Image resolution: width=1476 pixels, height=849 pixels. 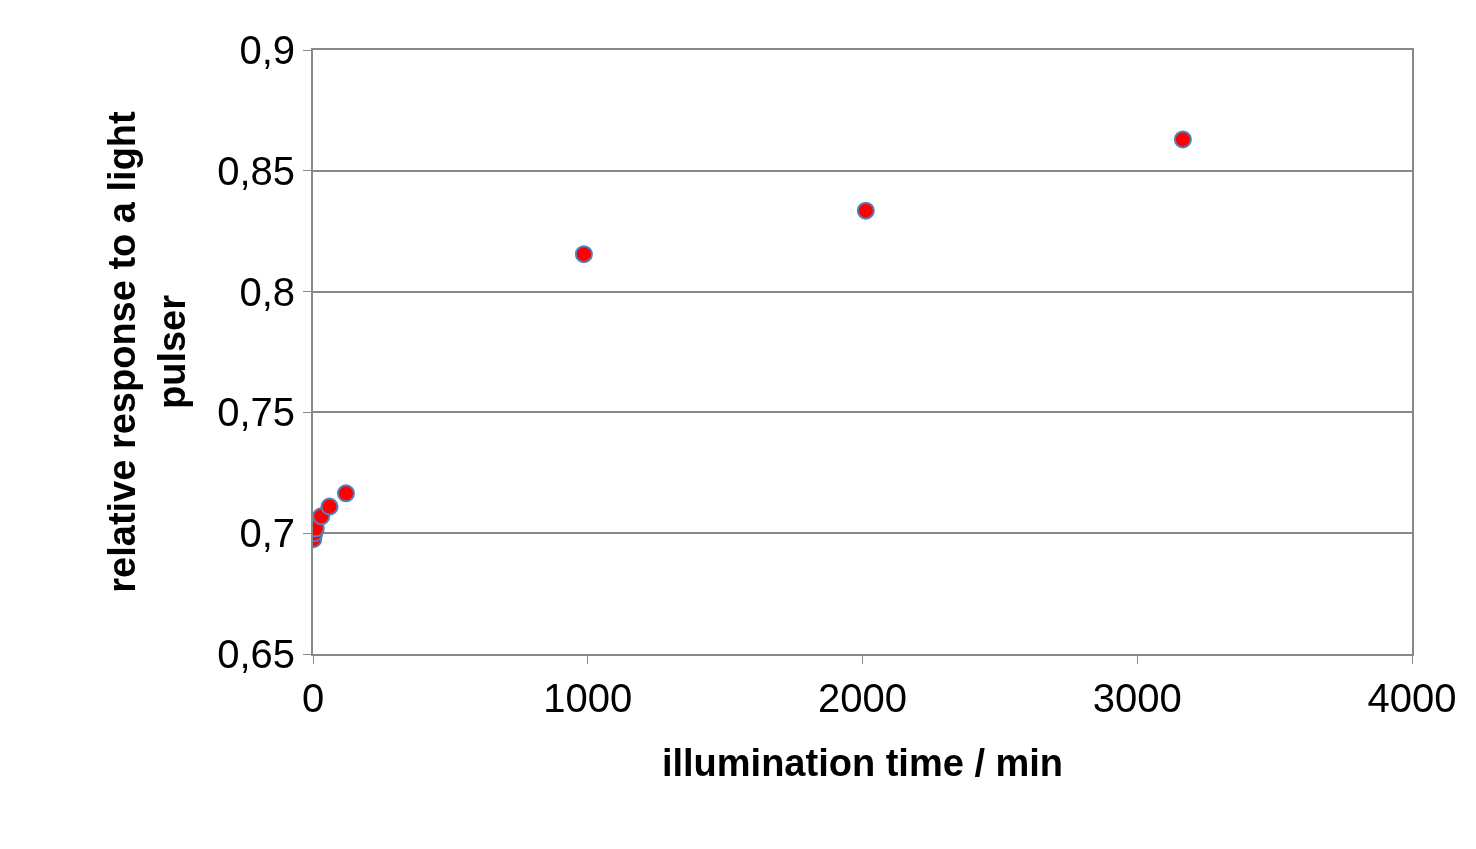 What do you see at coordinates (588, 698) in the screenshot?
I see `x-tick-label: 1000` at bounding box center [588, 698].